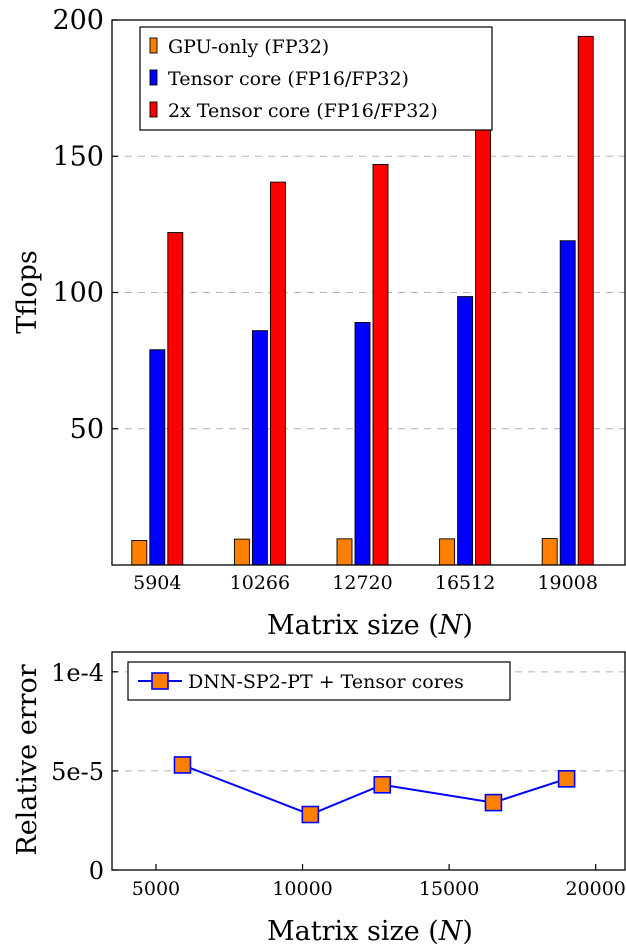  I want to click on bar-chart-y-tick-label: 100, so click(78, 293).